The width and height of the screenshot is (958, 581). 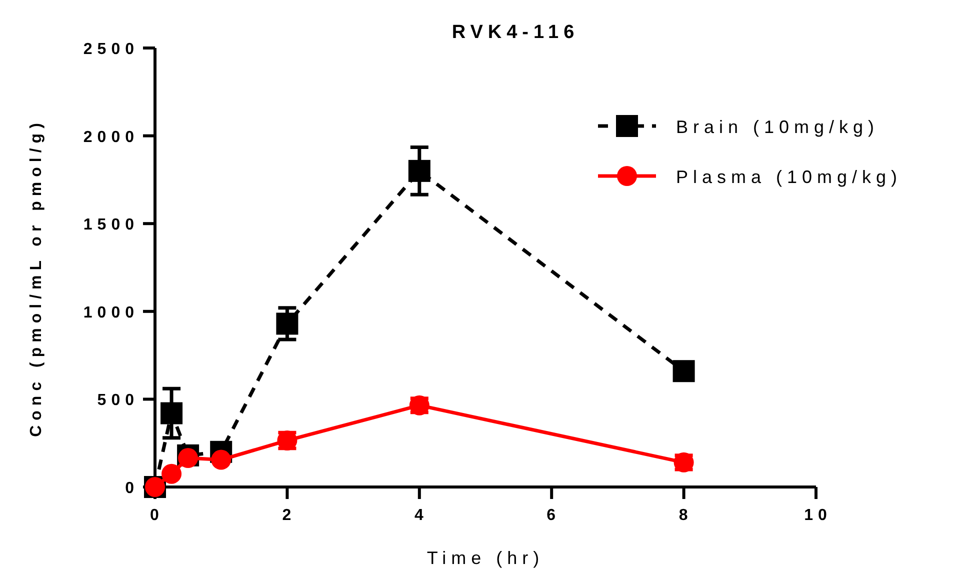 What do you see at coordinates (111, 313) in the screenshot?
I see `y-tick-label: 1000` at bounding box center [111, 313].